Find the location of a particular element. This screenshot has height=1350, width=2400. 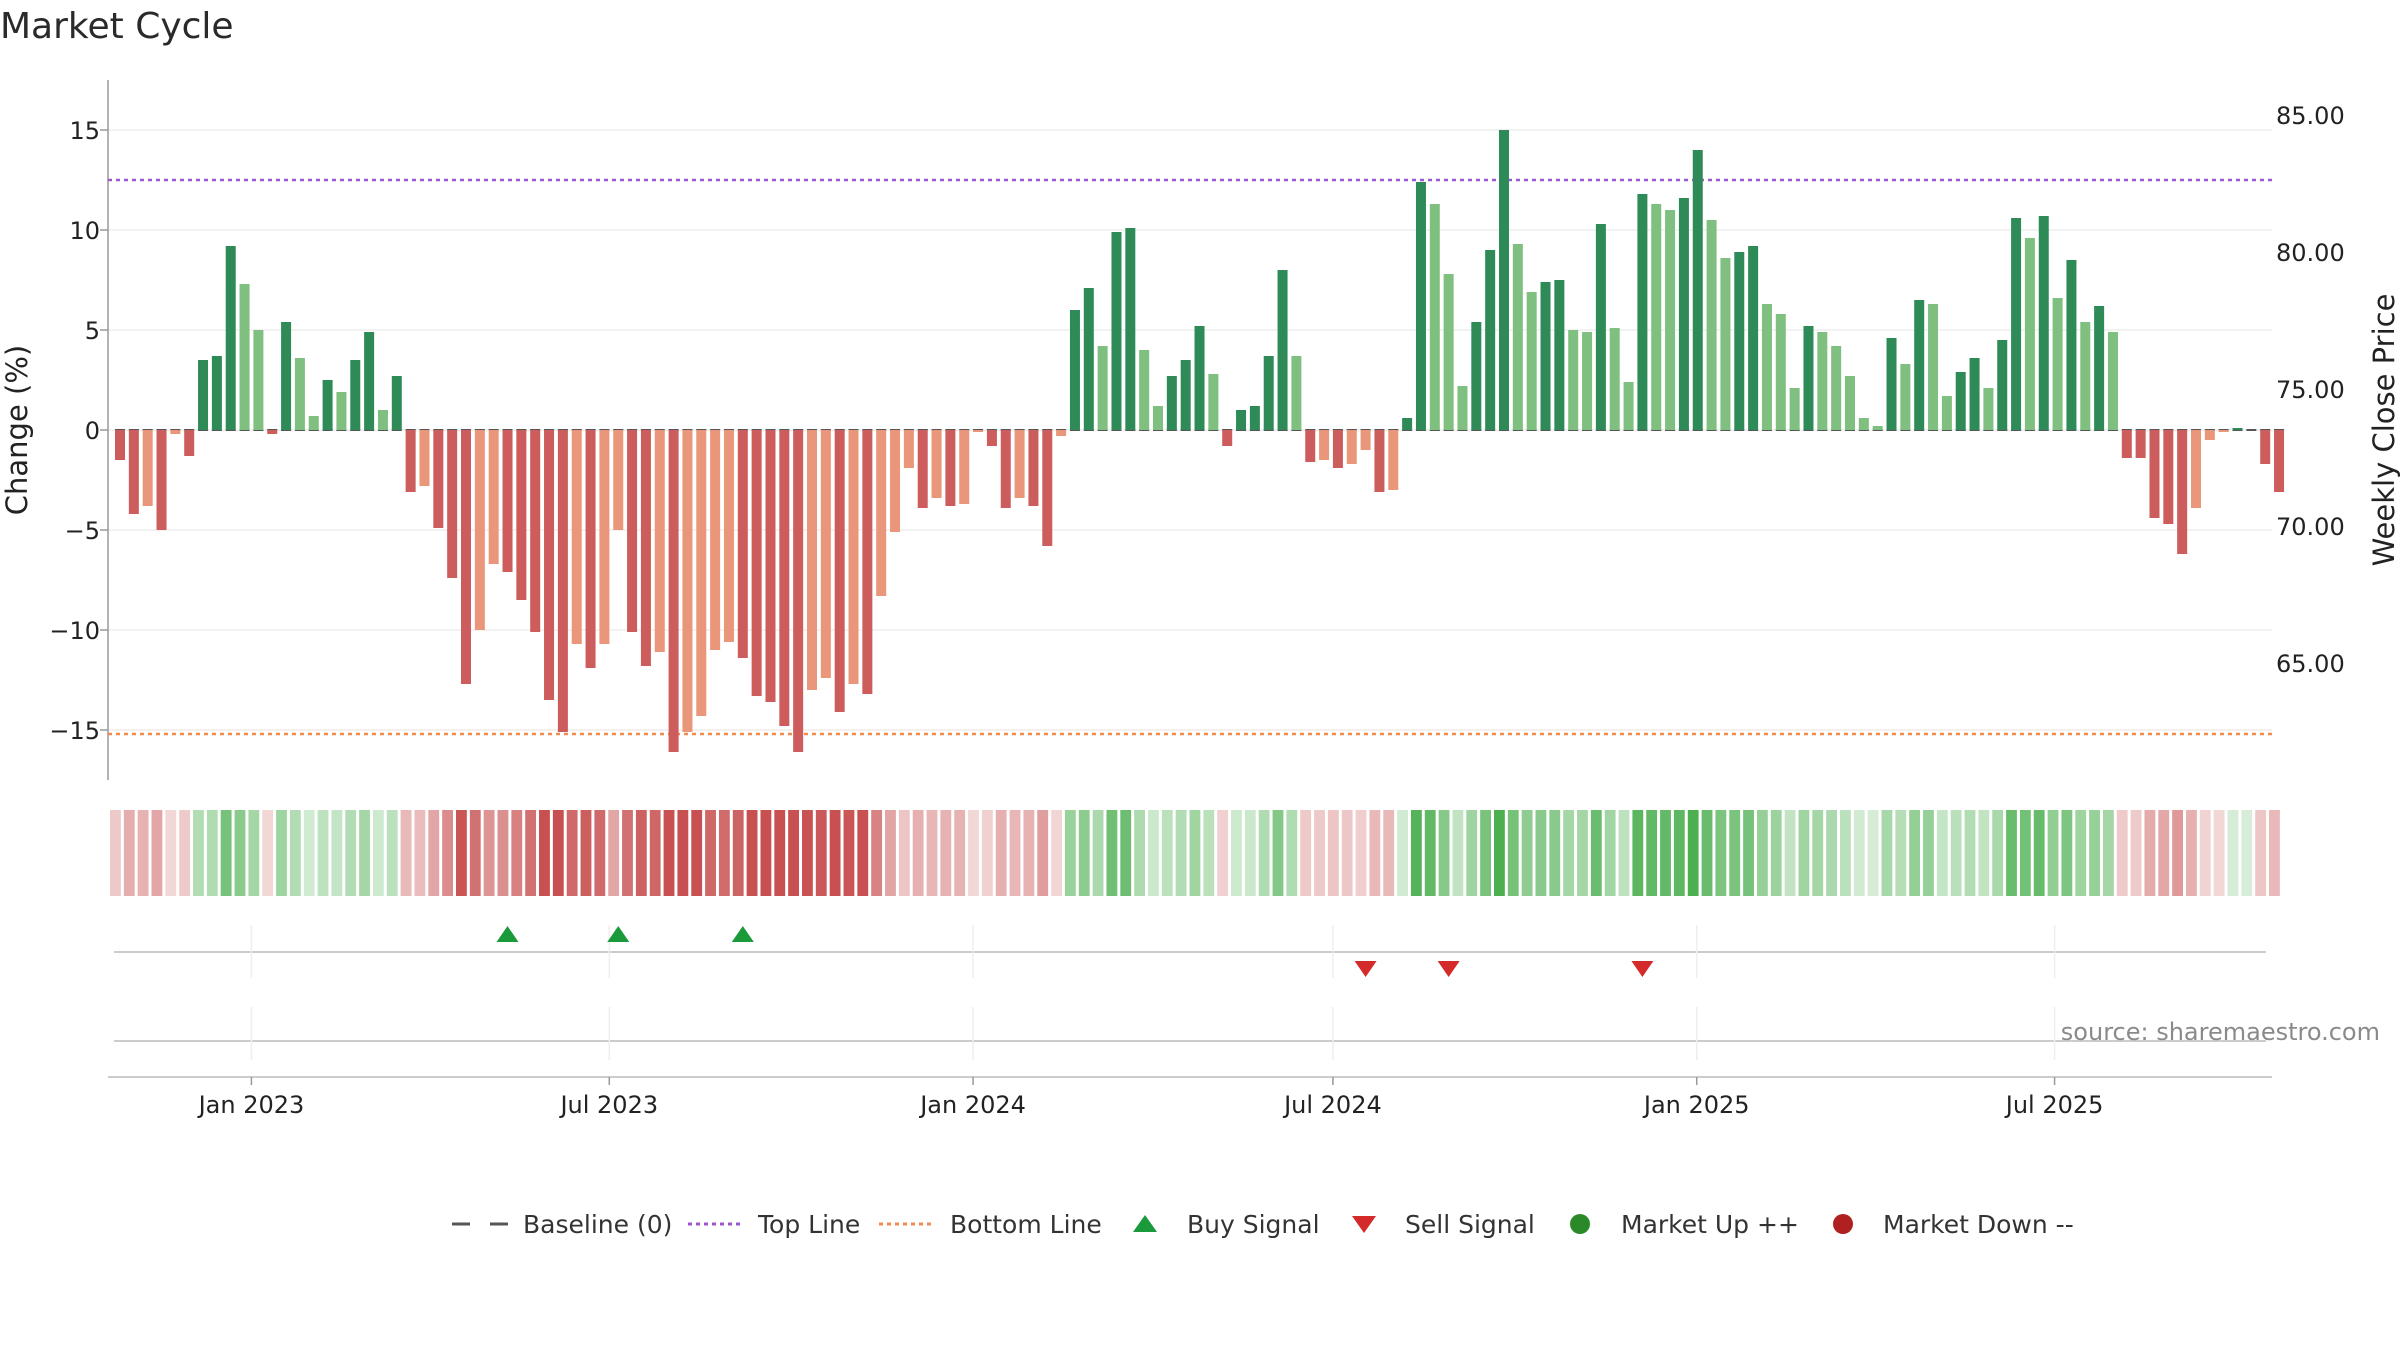

legend-market-down-swatch is located at coordinates (1843, 1224).